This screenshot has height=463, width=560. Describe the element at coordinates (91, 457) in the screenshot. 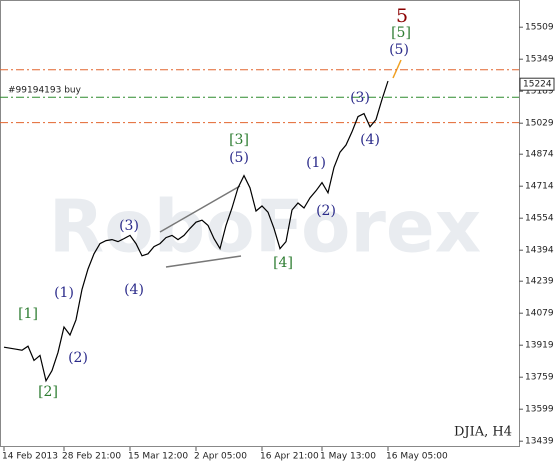

I see `x-tick-label: 28 Feb 21:00` at that location.